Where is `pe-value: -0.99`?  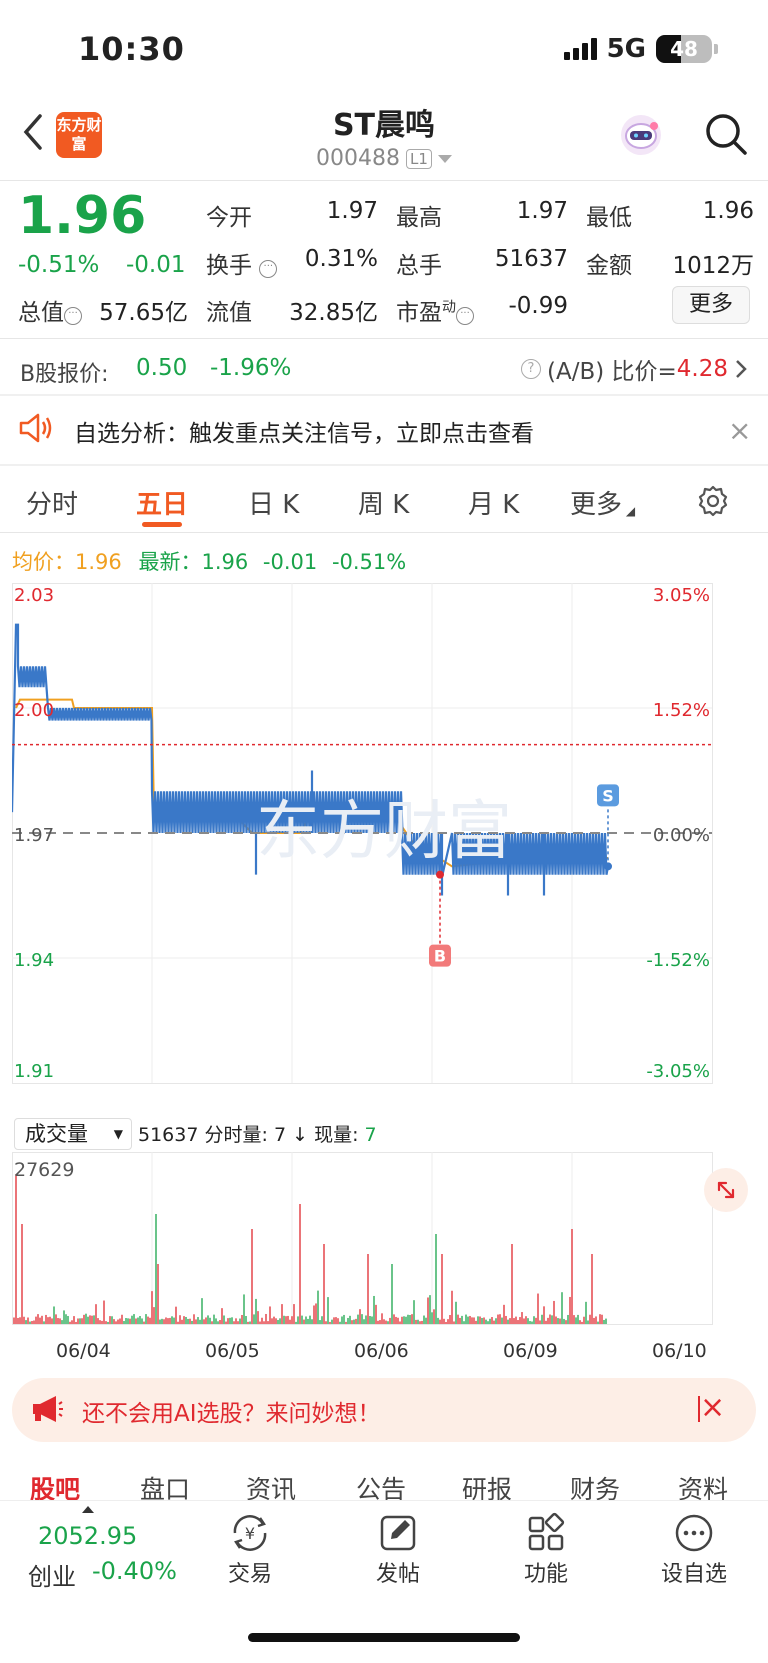
pe-value: -0.99 is located at coordinates (538, 306).